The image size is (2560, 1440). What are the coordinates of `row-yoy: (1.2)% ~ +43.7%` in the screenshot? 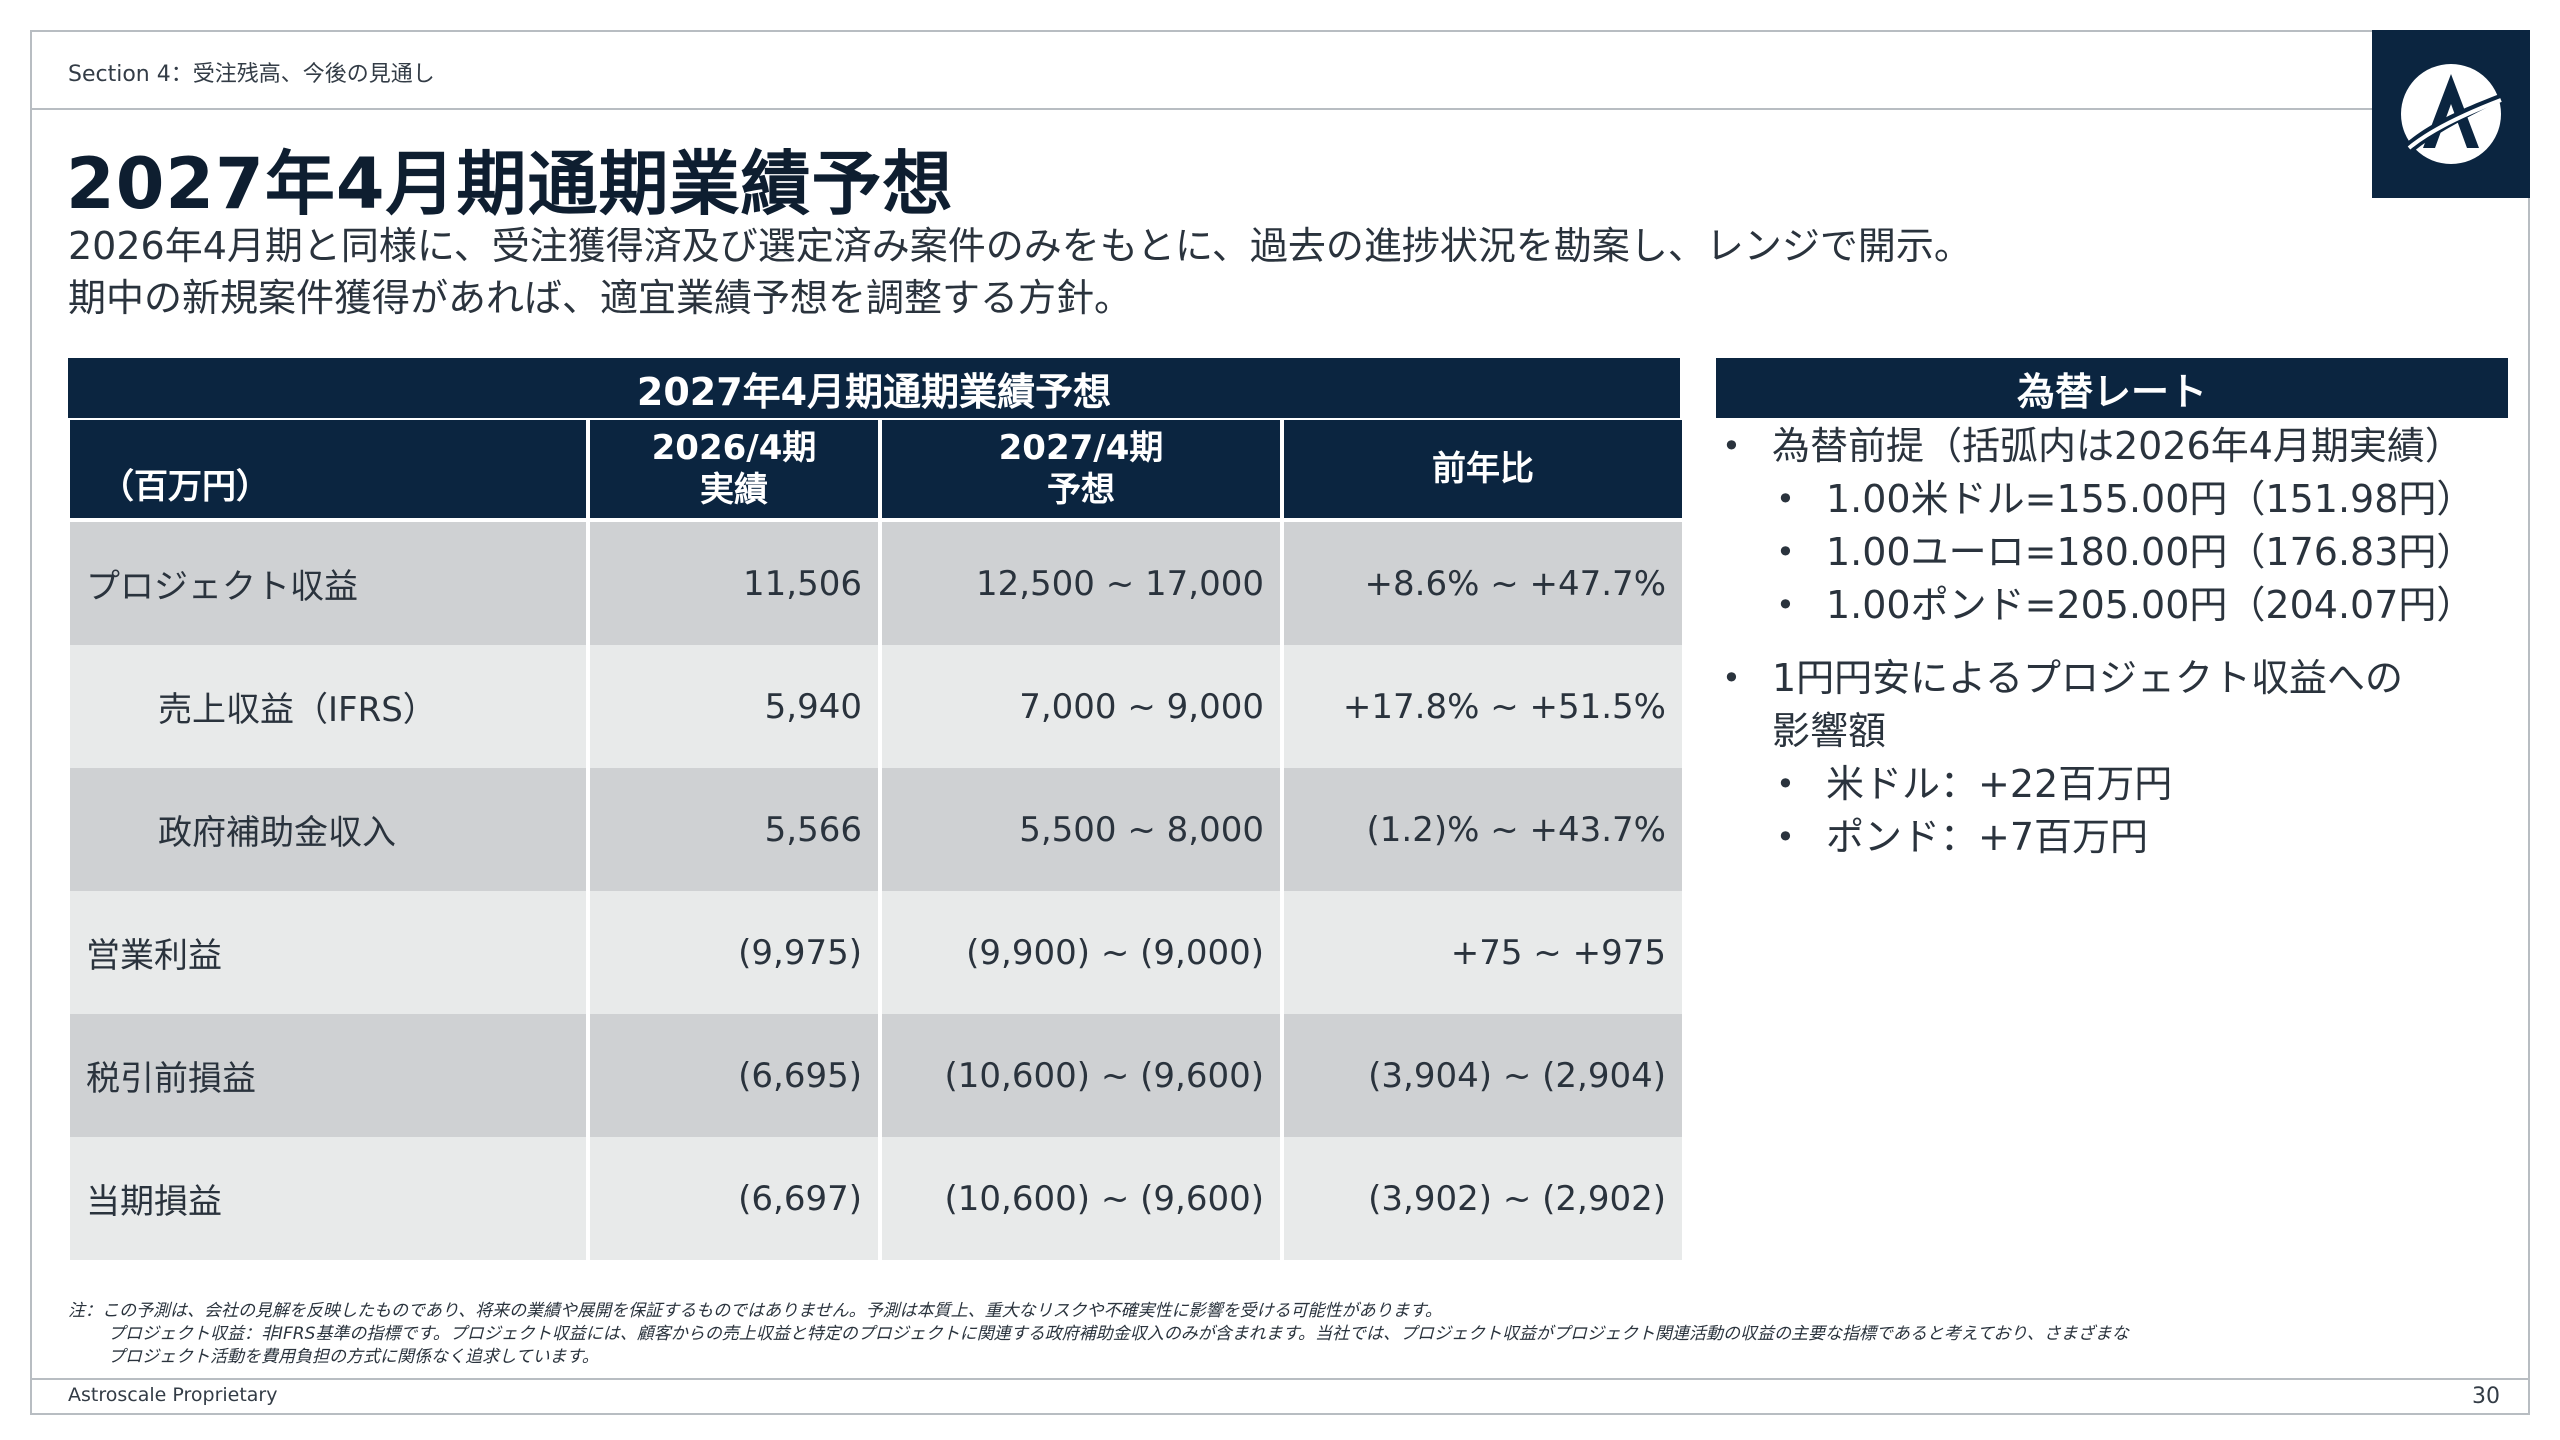 It's located at (1483, 829).